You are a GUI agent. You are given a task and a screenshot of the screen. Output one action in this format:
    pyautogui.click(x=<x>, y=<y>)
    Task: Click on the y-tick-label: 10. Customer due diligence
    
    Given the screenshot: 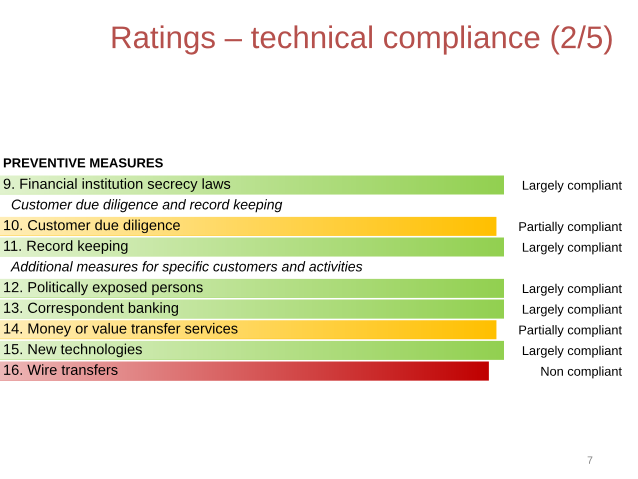 What is the action you would take?
    pyautogui.click(x=92, y=227)
    